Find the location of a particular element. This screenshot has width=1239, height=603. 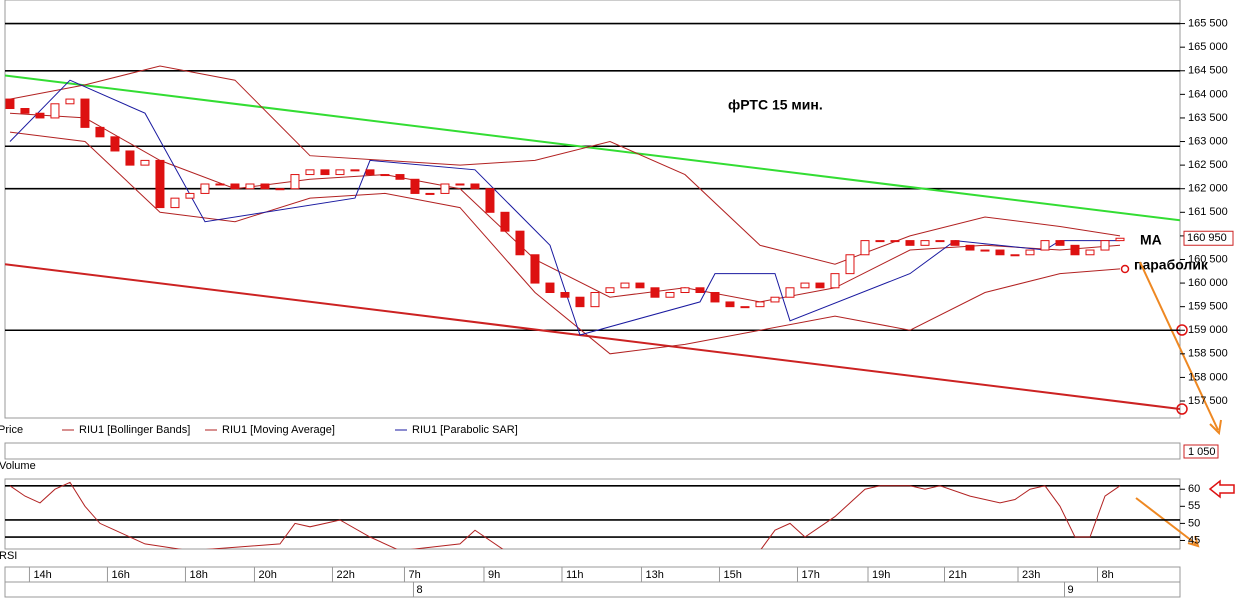

y-tick-label: 160 500 is located at coordinates (1208, 259).